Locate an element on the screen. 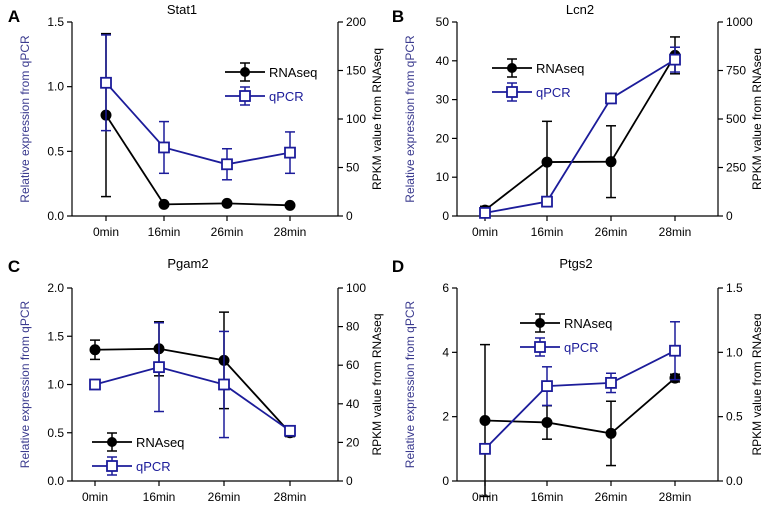 Image resolution: width=761 pixels, height=507 pixels. chart-title: Stat1 is located at coordinates (182, 9).